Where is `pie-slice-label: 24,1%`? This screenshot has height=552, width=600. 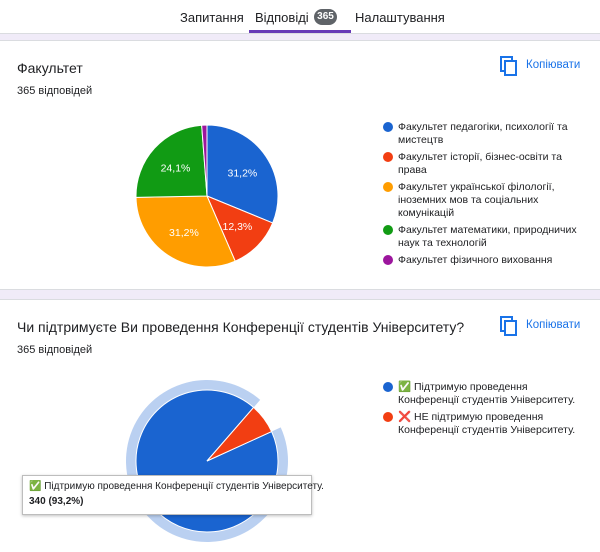 pie-slice-label: 24,1% is located at coordinates (176, 168).